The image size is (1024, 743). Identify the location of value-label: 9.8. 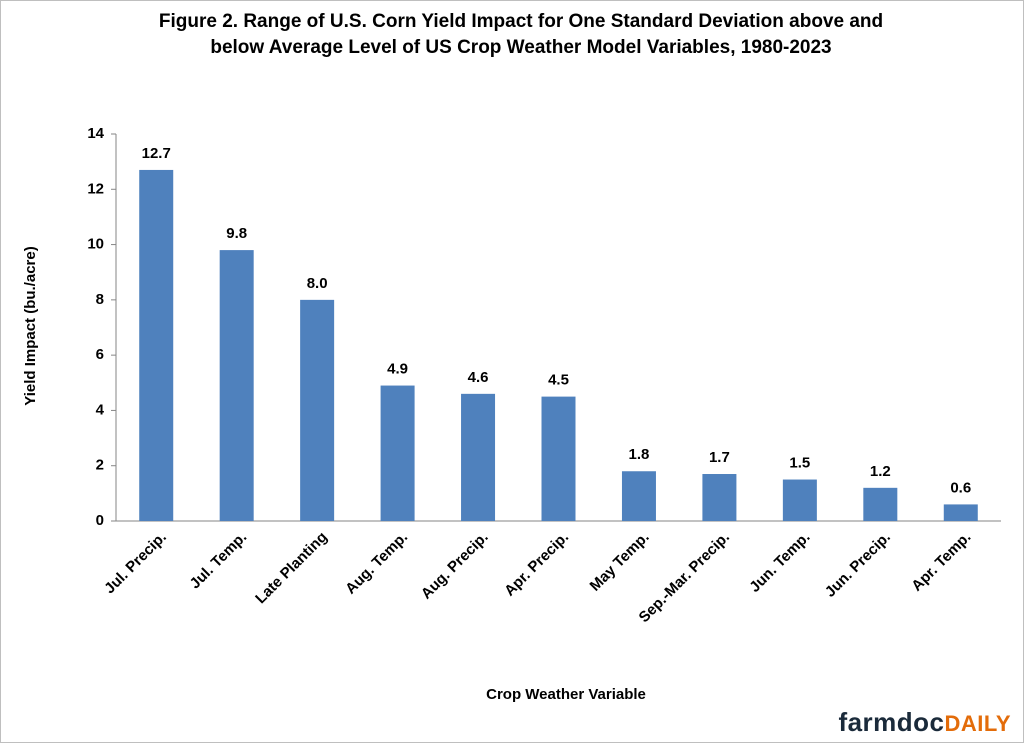
(236, 233).